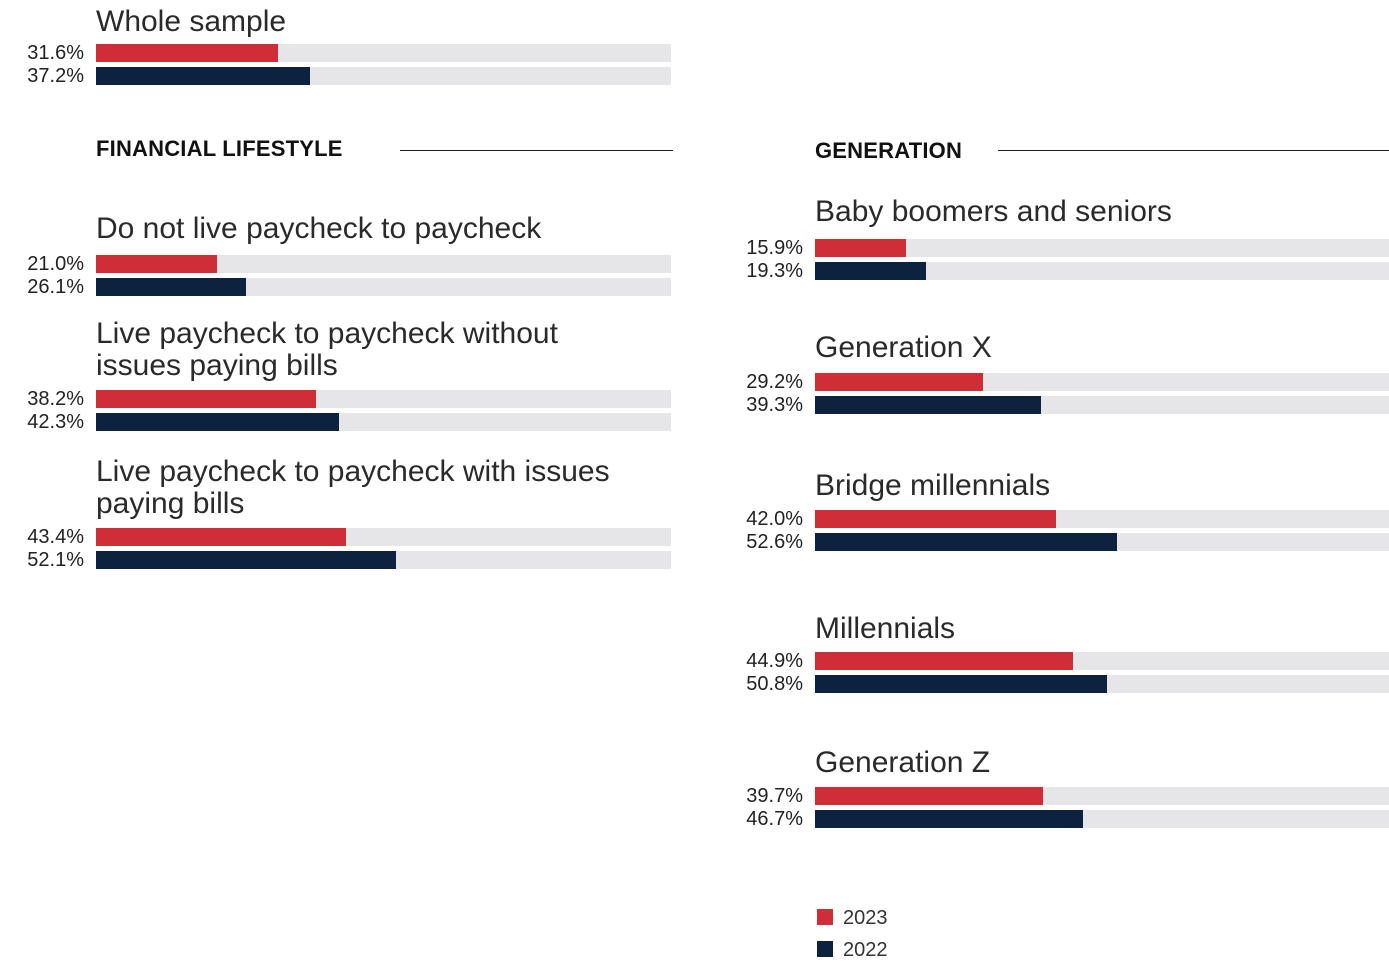  What do you see at coordinates (55, 264) in the screenshot?
I see `value-label: 21.0%` at bounding box center [55, 264].